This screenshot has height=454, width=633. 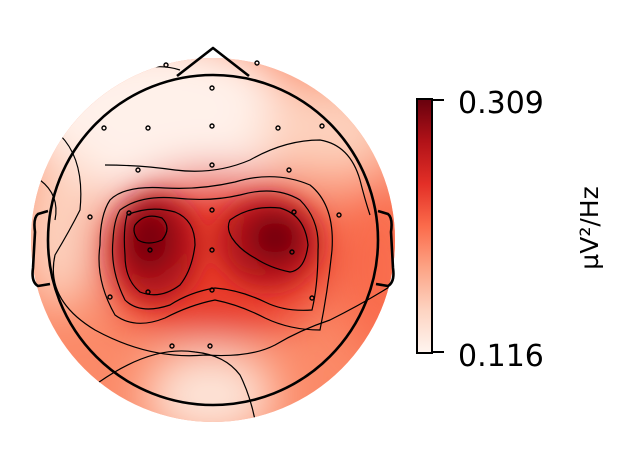 What do you see at coordinates (501, 356) in the screenshot?
I see `colorbar-min-label: 0.116` at bounding box center [501, 356].